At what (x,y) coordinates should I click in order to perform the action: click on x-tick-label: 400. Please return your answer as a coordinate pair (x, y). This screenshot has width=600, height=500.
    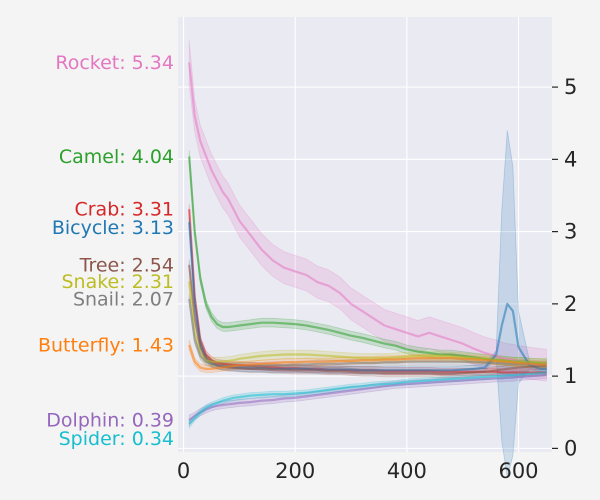
    Looking at the image, I should click on (407, 471).